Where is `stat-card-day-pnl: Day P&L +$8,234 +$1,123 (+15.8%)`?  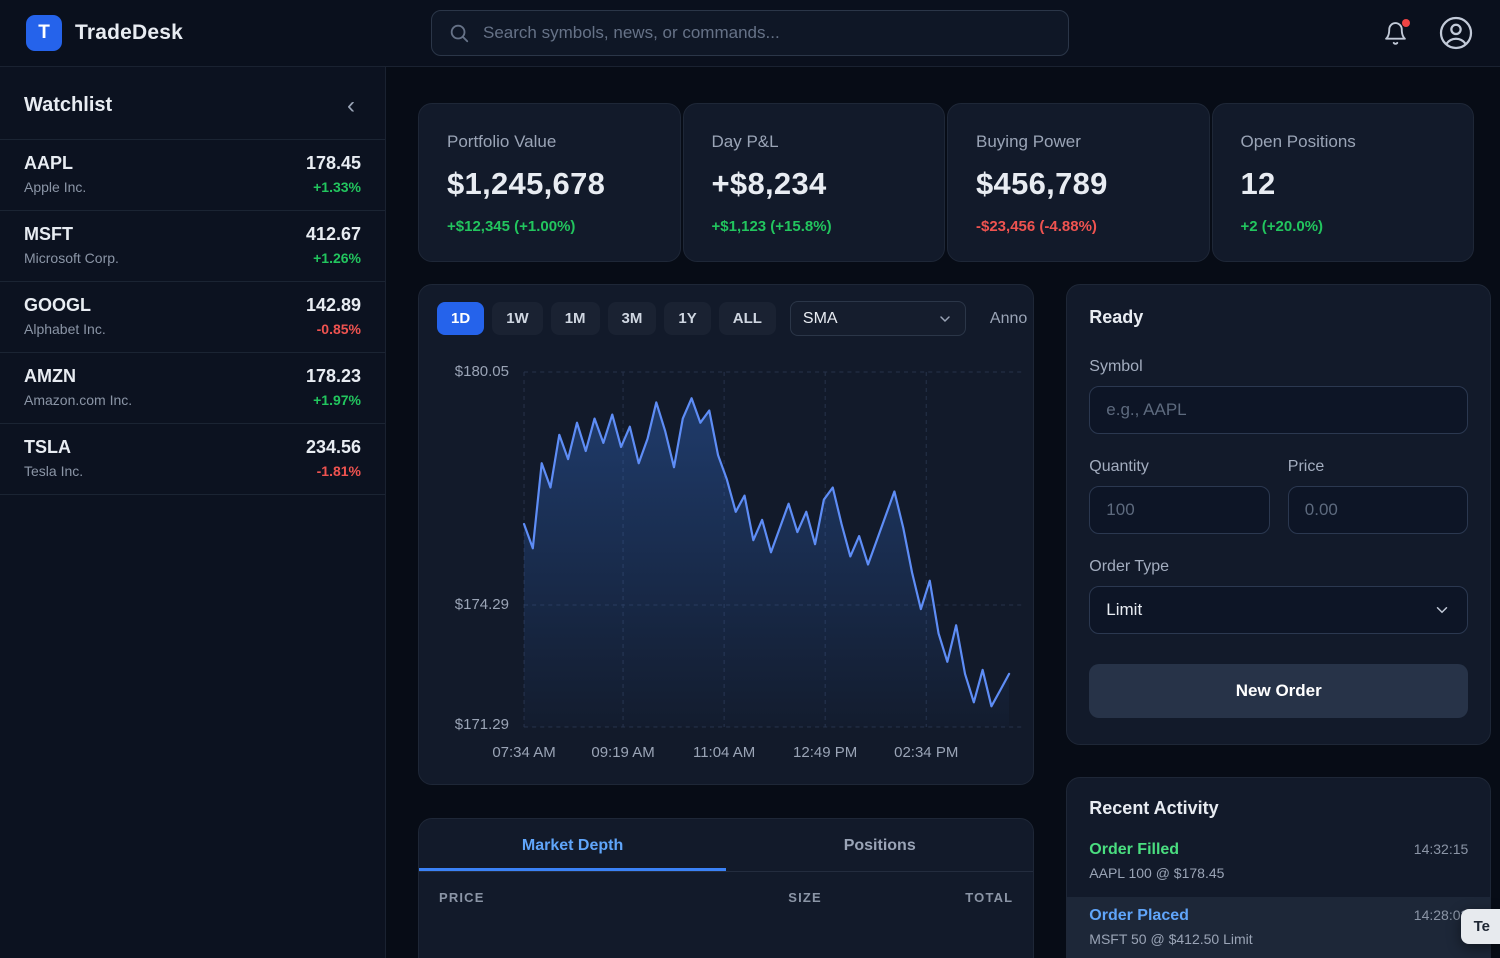
stat-card-day-pnl: Day P&L +$8,234 +$1,123 (+15.8%) is located at coordinates (813, 182).